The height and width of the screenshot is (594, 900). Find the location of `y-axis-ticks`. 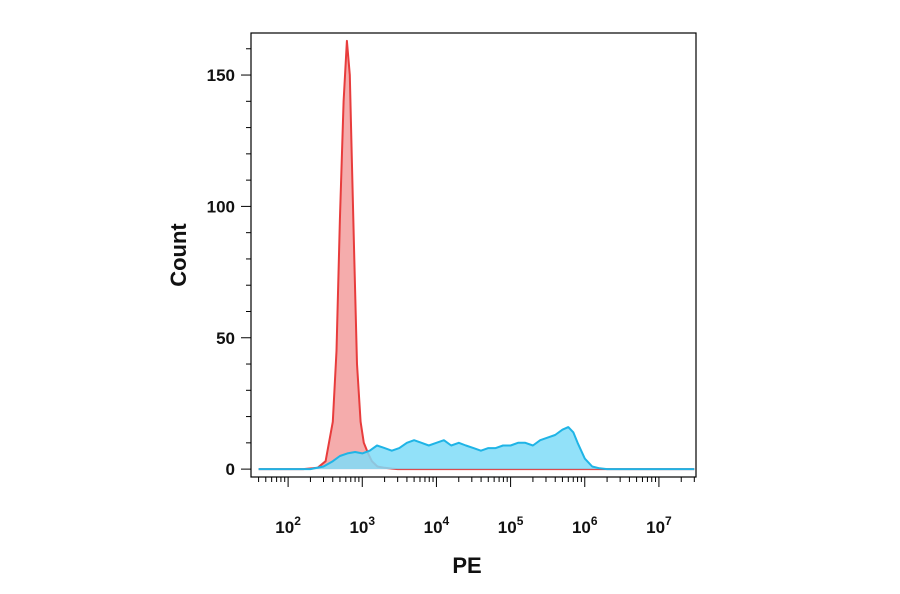

y-axis-ticks is located at coordinates (246, 259).